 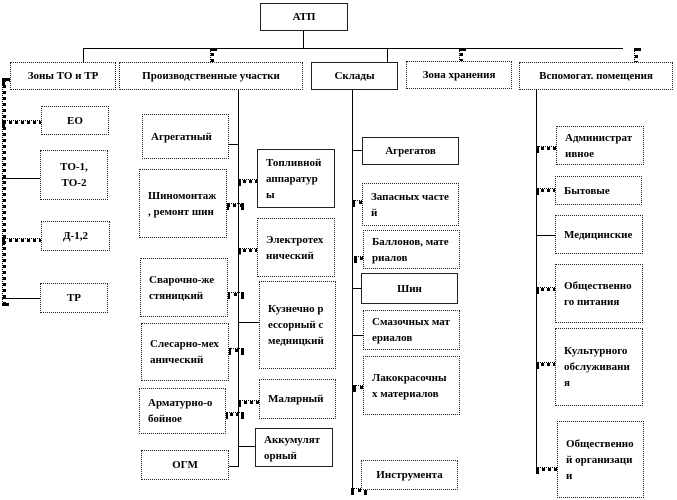 I want to click on node-to1-to2: ТО-1, ТО-2, so click(x=74, y=175).